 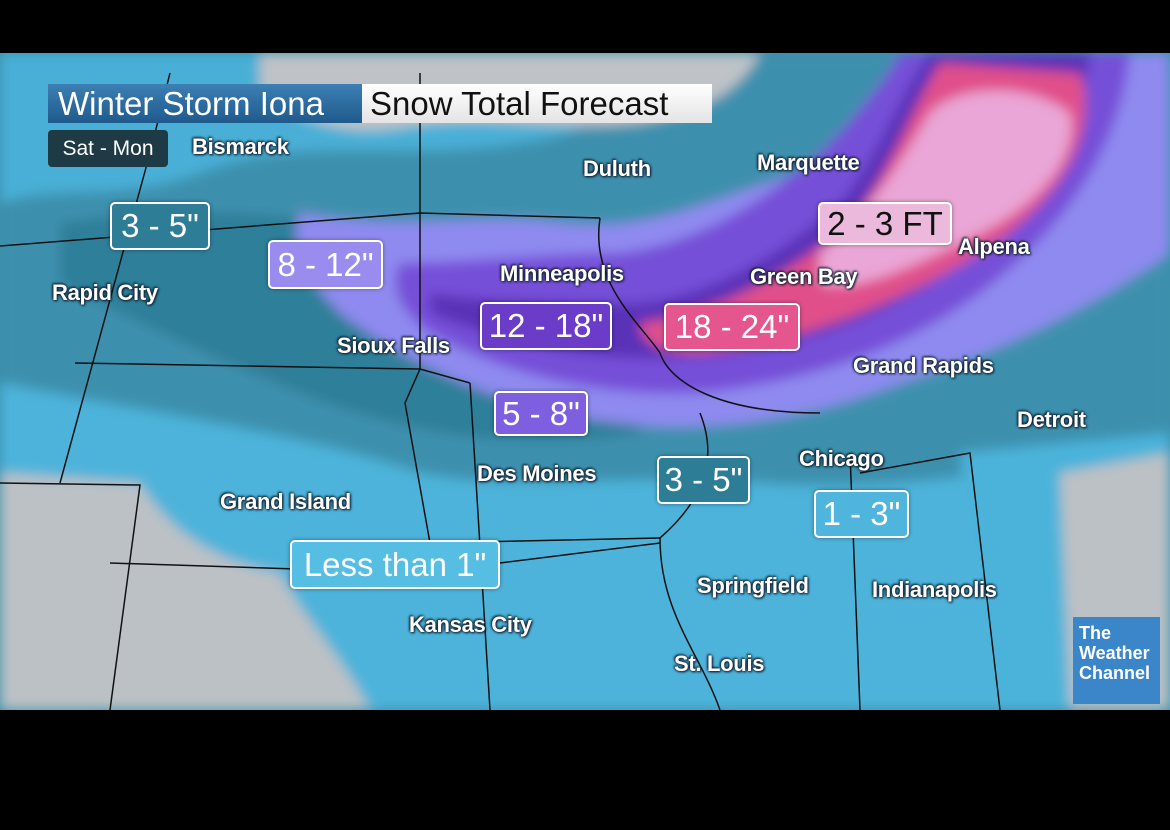 I want to click on city-label: Detroit, so click(x=1051, y=419).